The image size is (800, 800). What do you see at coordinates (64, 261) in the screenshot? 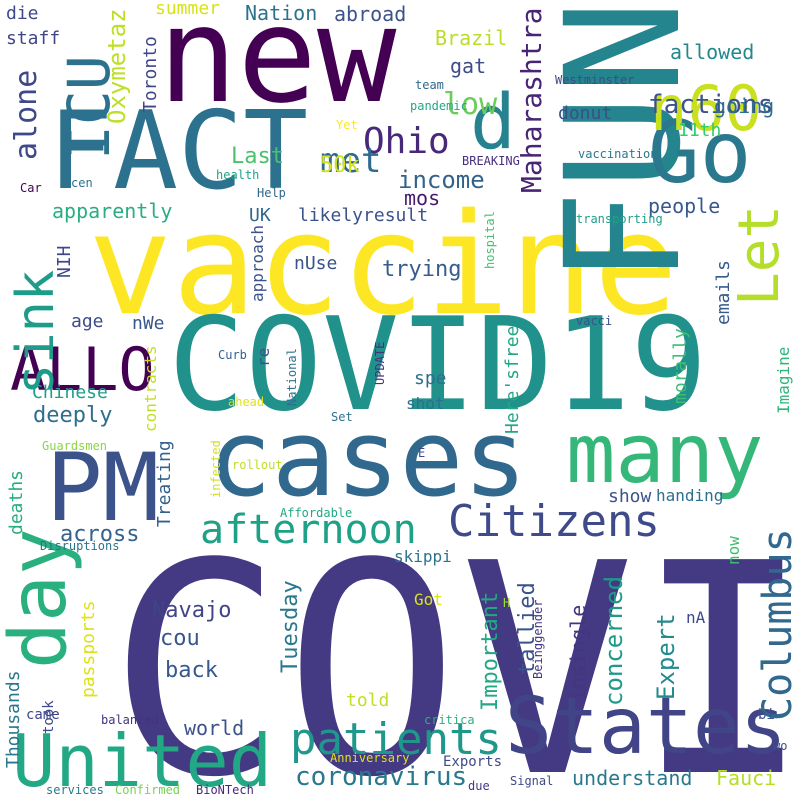
I see `word-nih: NIH` at bounding box center [64, 261].